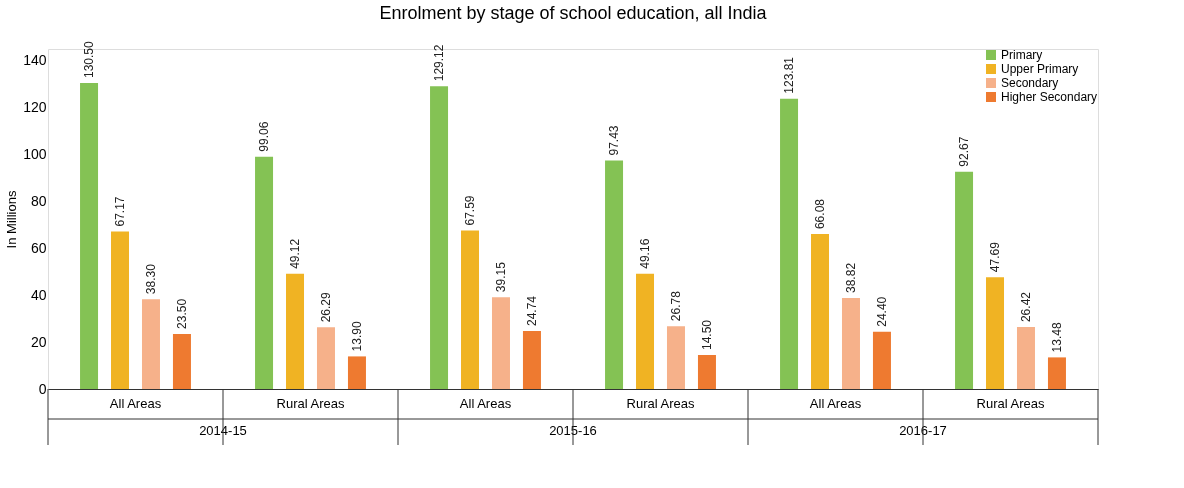  What do you see at coordinates (439, 63) in the screenshot?
I see `data-label: 129.12` at bounding box center [439, 63].